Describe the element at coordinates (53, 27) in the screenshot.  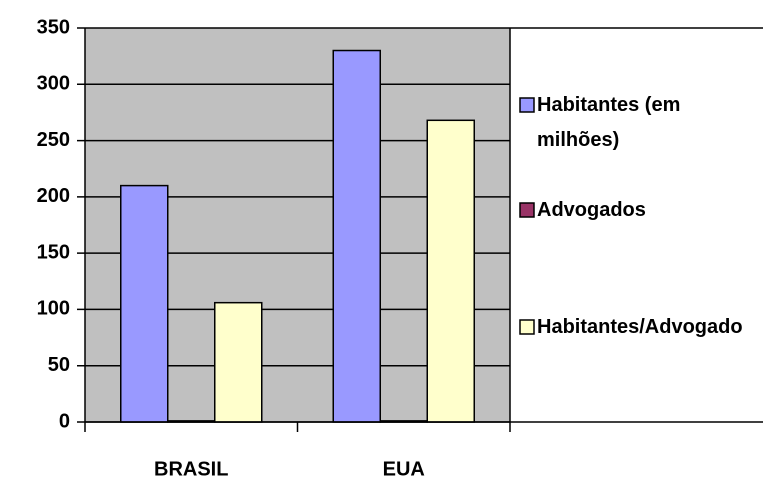
I see `y-tick-label: 350` at that location.